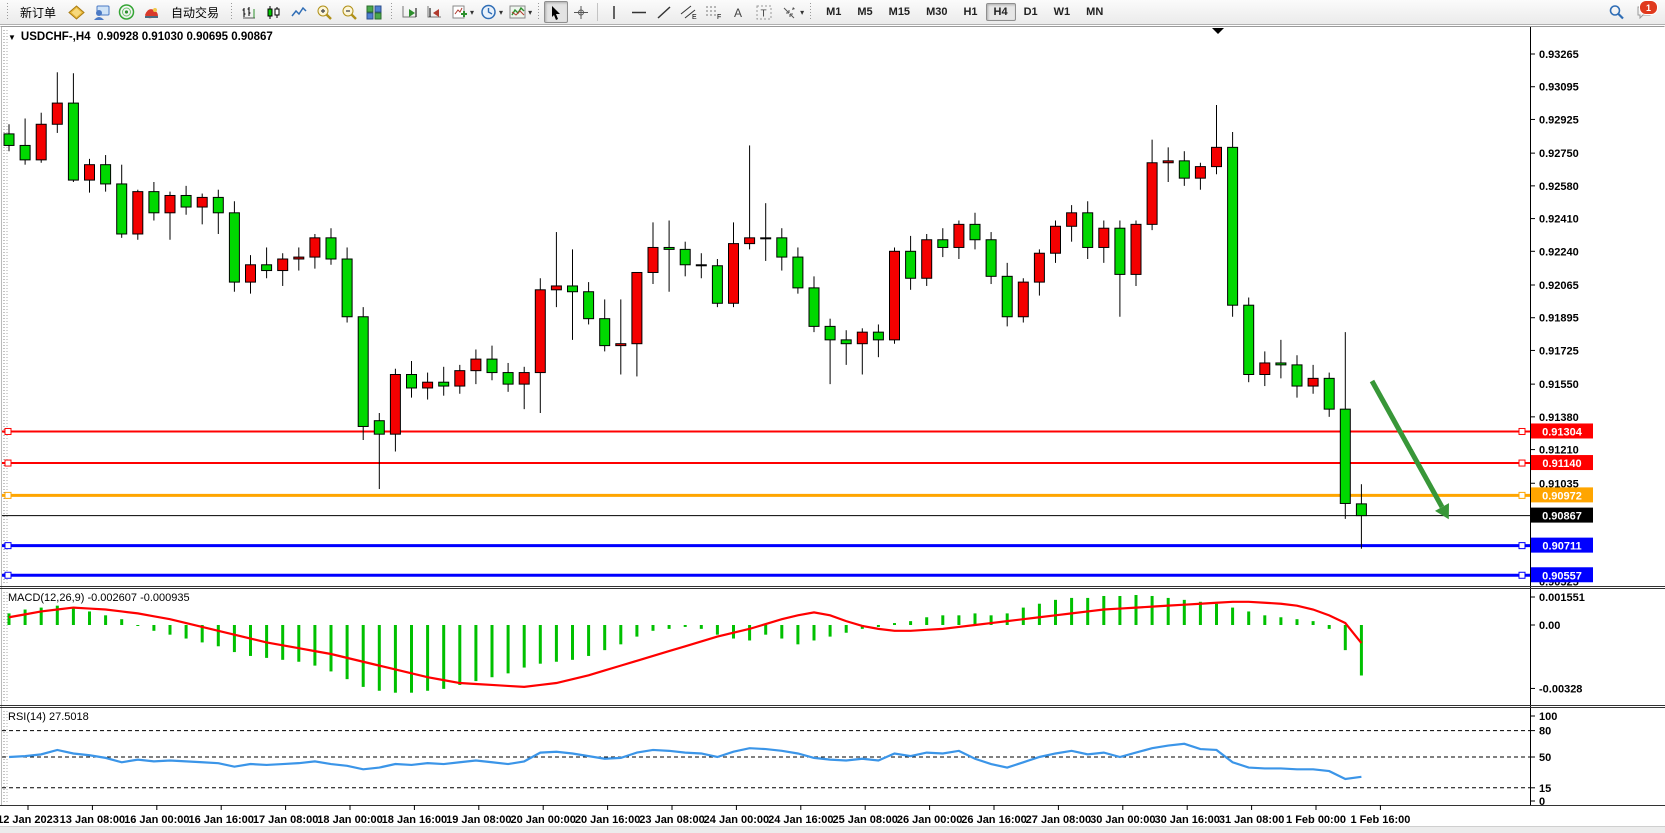  What do you see at coordinates (374, 12) in the screenshot?
I see `tile-windows-icon` at bounding box center [374, 12].